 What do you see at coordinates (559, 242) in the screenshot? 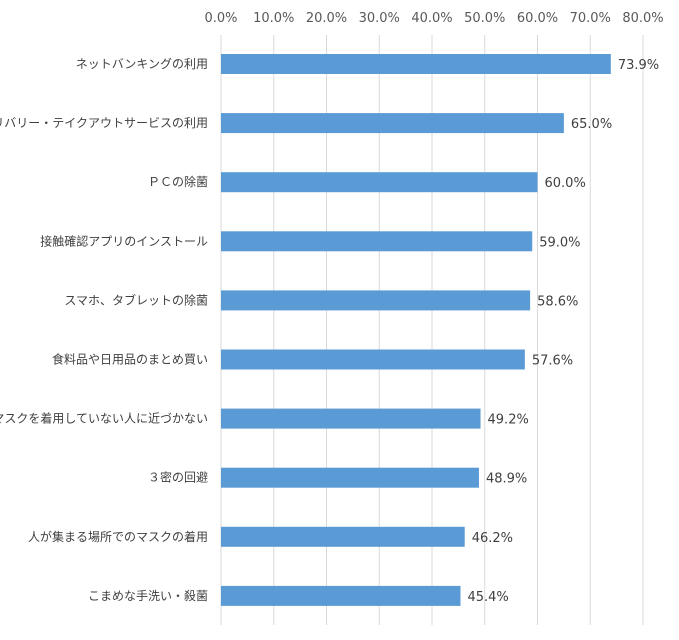
I see `data-label: 59.0%` at bounding box center [559, 242].